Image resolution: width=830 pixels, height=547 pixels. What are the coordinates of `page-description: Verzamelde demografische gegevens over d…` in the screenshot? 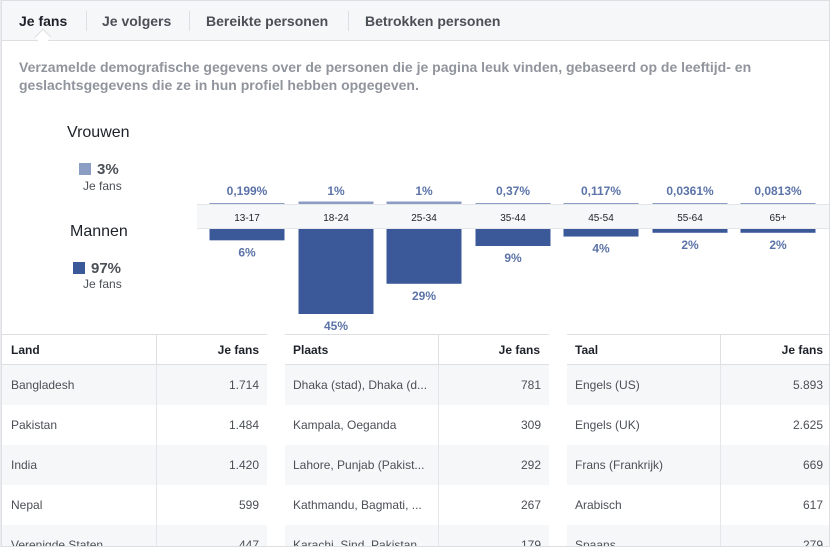 It's located at (385, 76).